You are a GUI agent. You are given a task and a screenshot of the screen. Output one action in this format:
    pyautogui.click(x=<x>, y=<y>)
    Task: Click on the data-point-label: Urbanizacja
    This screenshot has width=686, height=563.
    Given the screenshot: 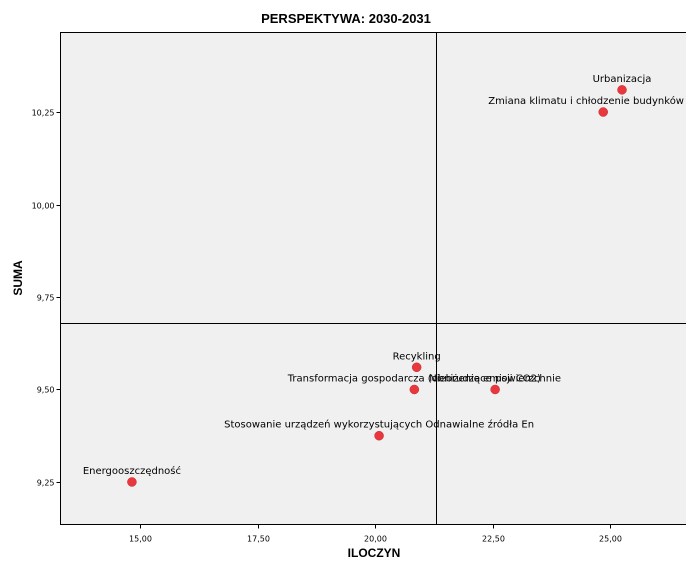 What is the action you would take?
    pyautogui.click(x=622, y=79)
    